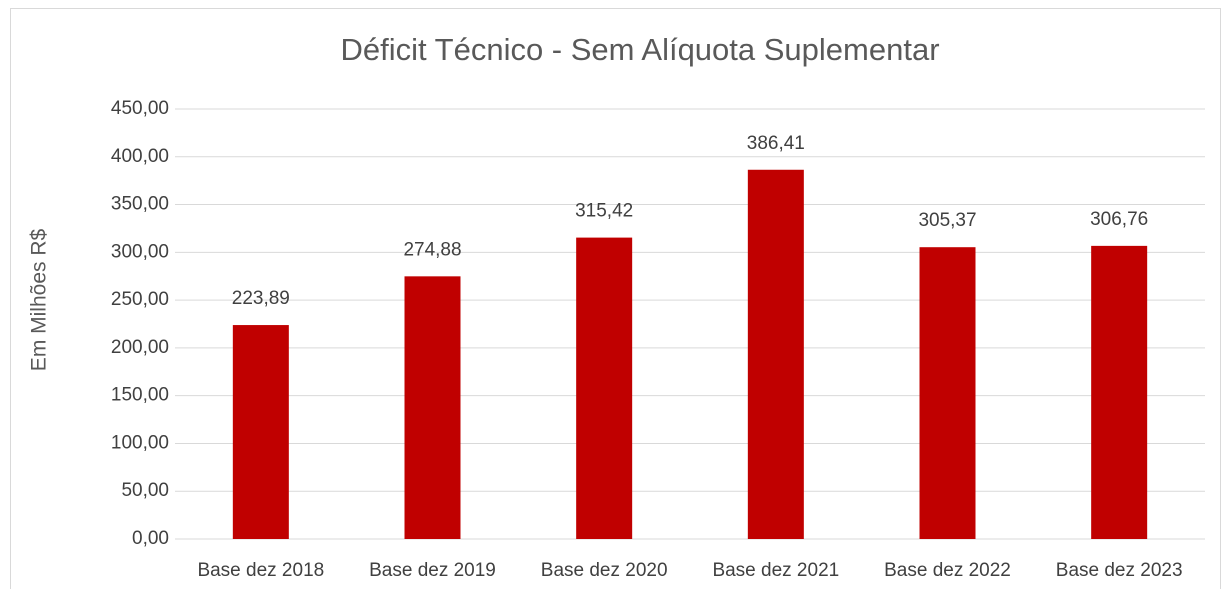  I want to click on data-label: 306,76, so click(1119, 219).